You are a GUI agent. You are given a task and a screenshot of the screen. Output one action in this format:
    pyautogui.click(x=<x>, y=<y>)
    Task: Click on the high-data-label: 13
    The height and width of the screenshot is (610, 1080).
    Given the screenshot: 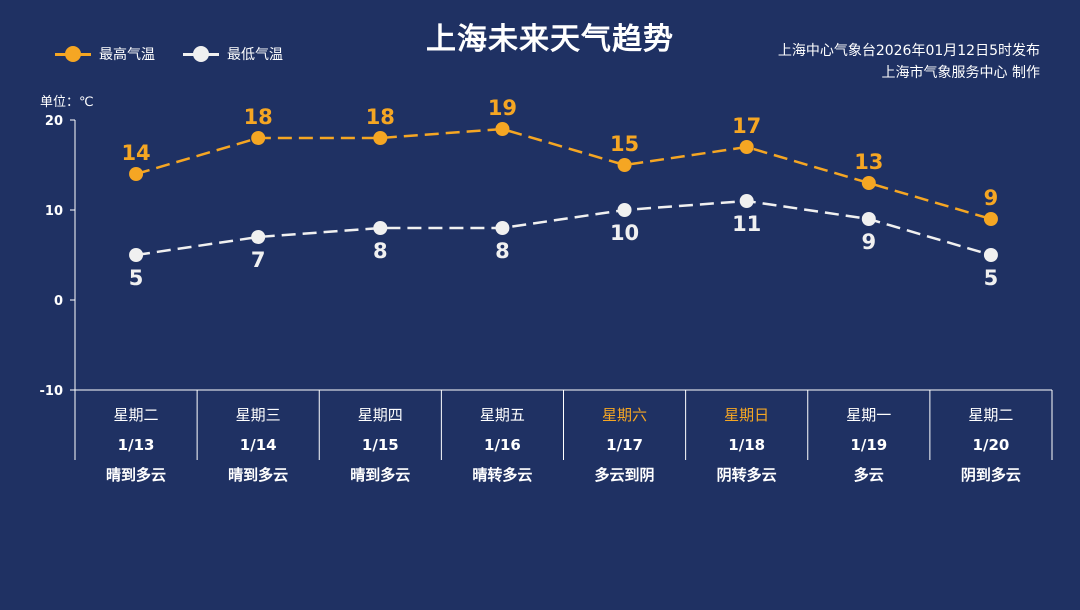 What is the action you would take?
    pyautogui.click(x=868, y=162)
    